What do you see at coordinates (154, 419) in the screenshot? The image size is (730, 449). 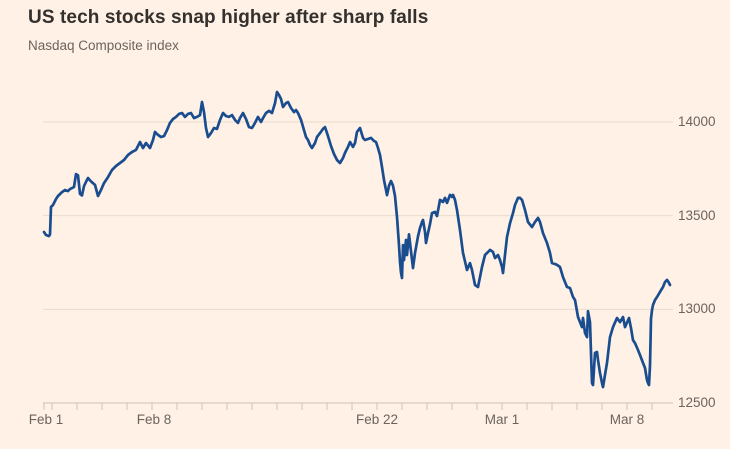 I see `x-axis-label: Feb 8` at bounding box center [154, 419].